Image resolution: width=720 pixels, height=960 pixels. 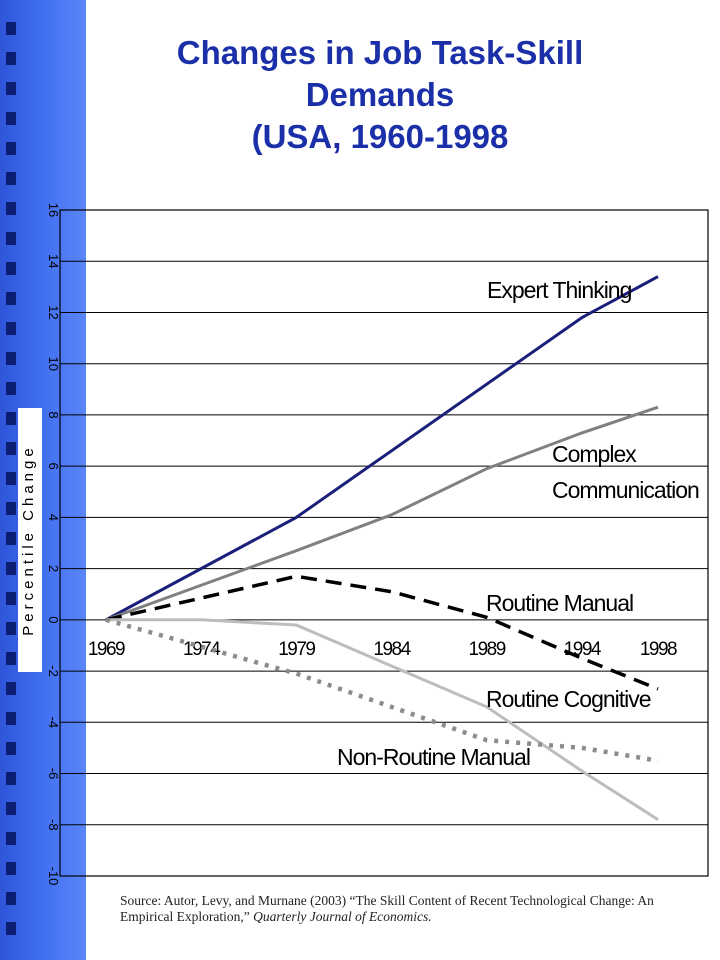 What do you see at coordinates (53, 568) in the screenshot?
I see `y-tick-label: 2` at bounding box center [53, 568].